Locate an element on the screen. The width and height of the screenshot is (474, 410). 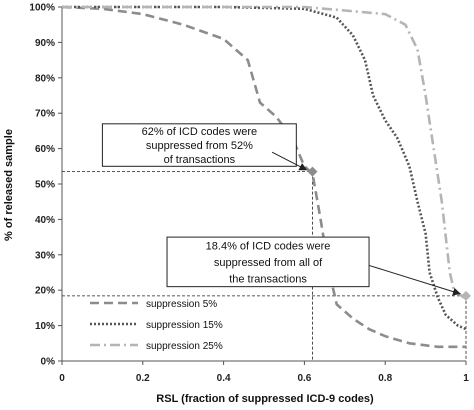
y-tick-label: 80% is located at coordinates (45, 78).